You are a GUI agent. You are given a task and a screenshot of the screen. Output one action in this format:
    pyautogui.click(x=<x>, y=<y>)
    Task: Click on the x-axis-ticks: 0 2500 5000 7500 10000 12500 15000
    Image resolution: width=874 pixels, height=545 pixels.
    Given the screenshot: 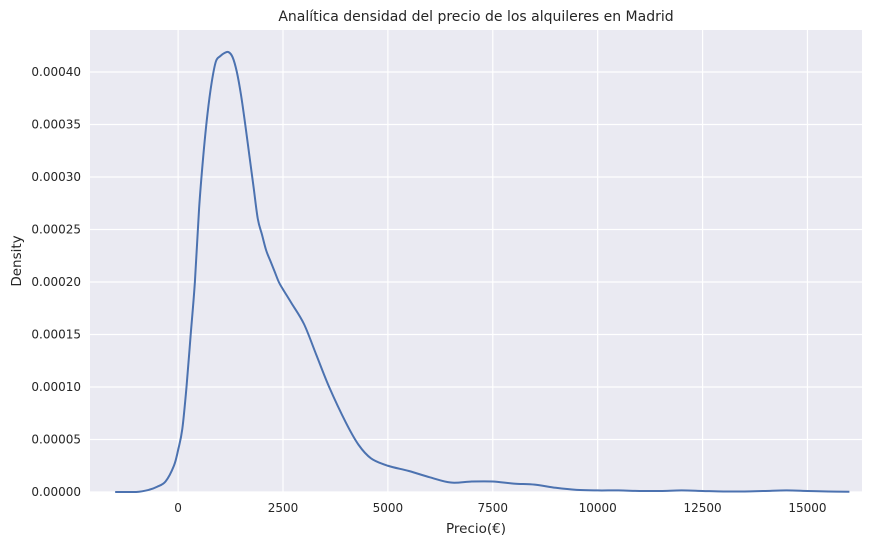 What is the action you would take?
    pyautogui.click(x=500, y=508)
    